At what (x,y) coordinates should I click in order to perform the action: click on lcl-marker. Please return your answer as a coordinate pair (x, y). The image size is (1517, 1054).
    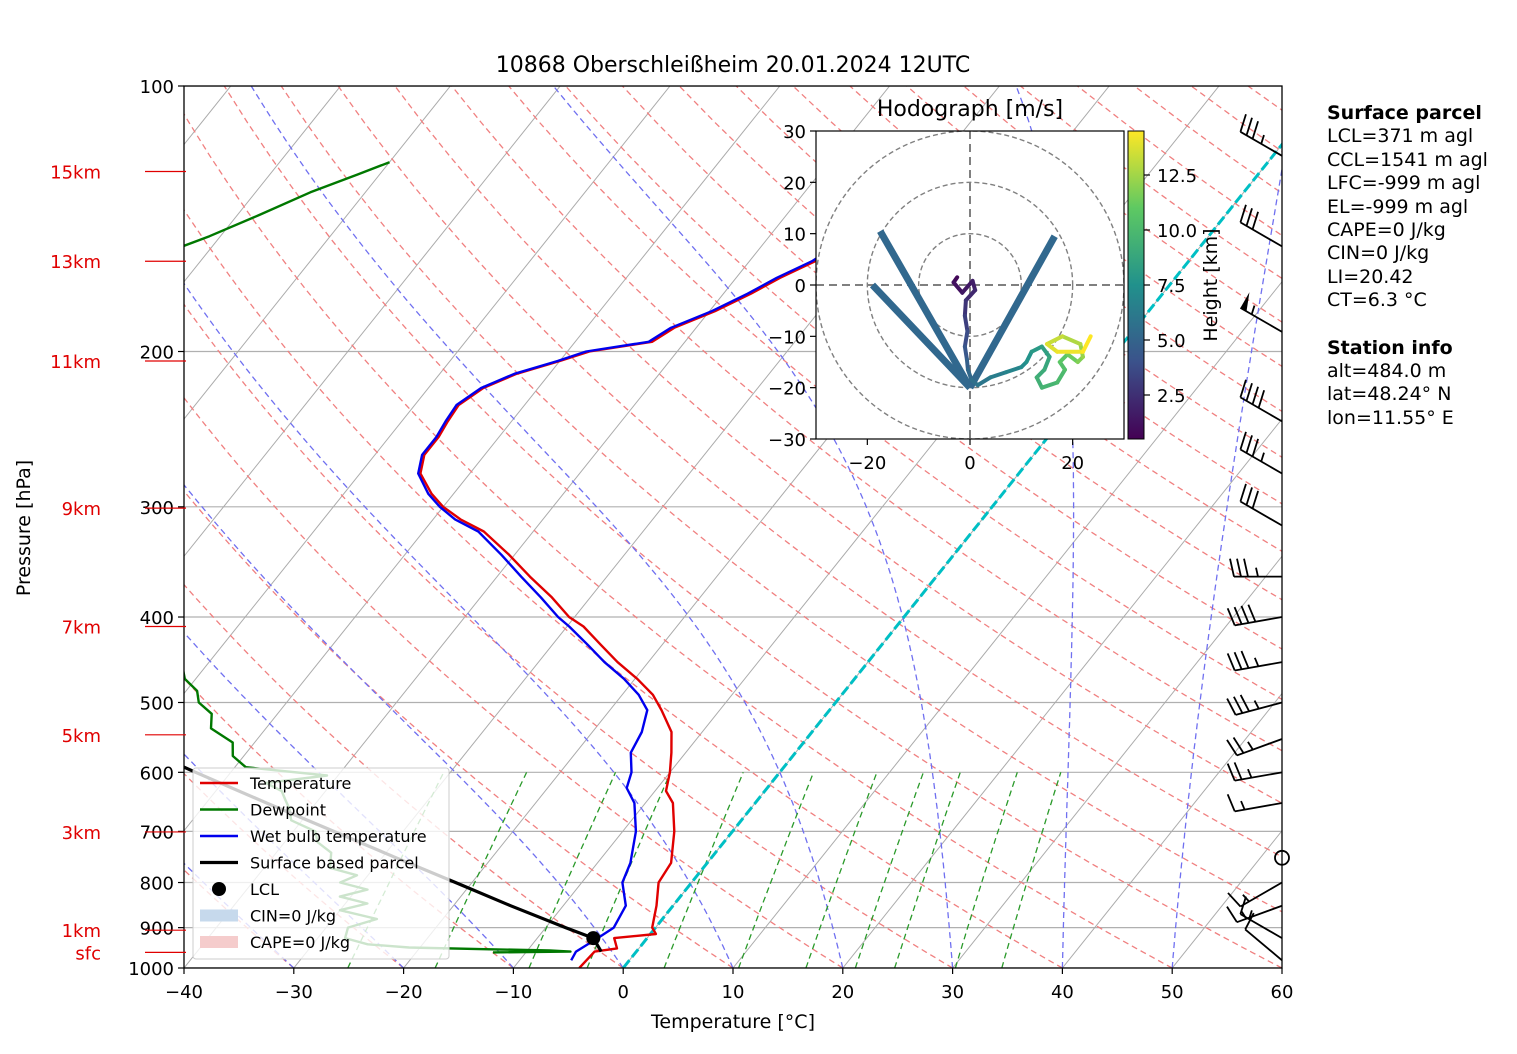
    Looking at the image, I should click on (593, 938).